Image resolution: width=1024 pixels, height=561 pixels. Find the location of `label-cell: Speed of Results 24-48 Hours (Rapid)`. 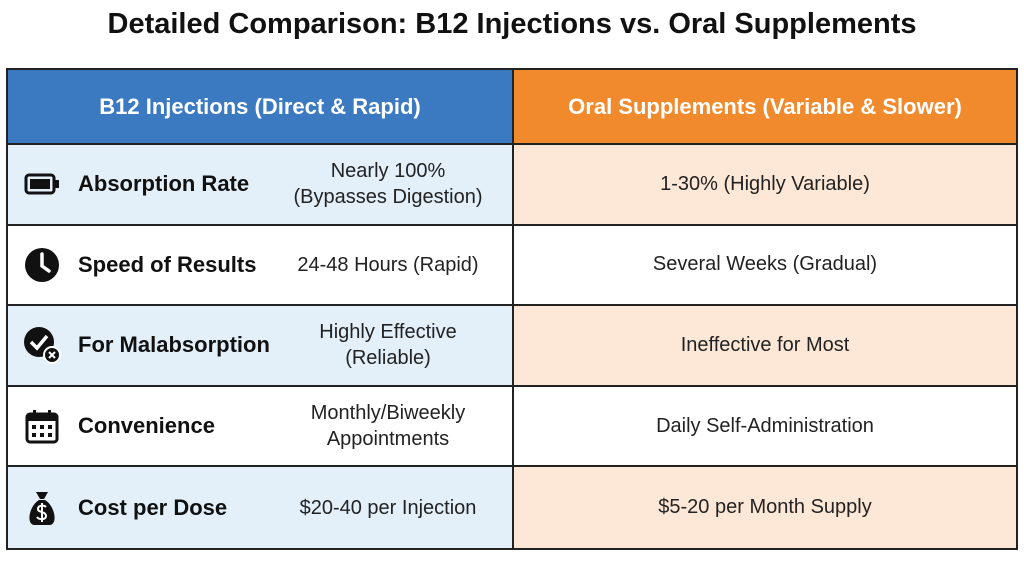

label-cell: Speed of Results 24-48 Hours (Rapid) is located at coordinates (261, 266).